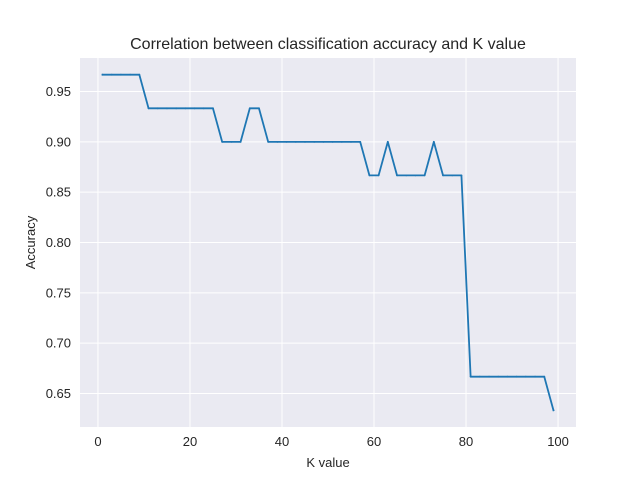 This screenshot has width=640, height=480. What do you see at coordinates (58, 192) in the screenshot?
I see `y-tick-label: 0.85` at bounding box center [58, 192].